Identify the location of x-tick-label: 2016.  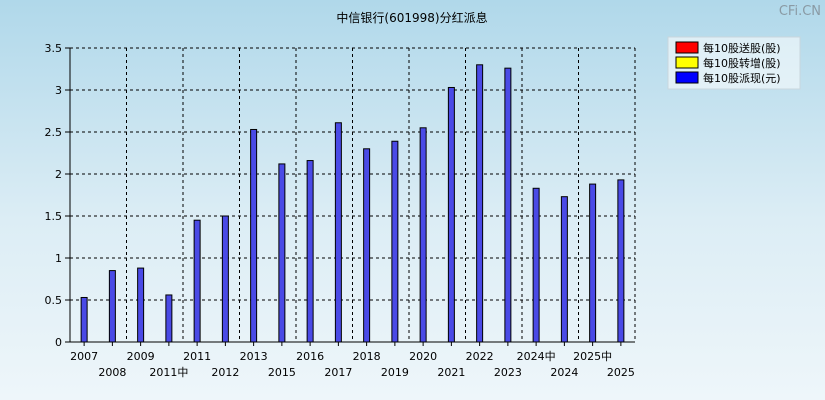
(310, 356).